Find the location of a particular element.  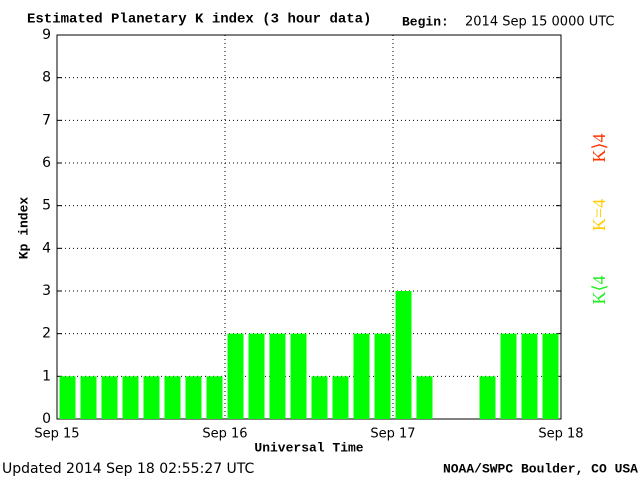

legend-entry: K⟩4 is located at coordinates (599, 147).